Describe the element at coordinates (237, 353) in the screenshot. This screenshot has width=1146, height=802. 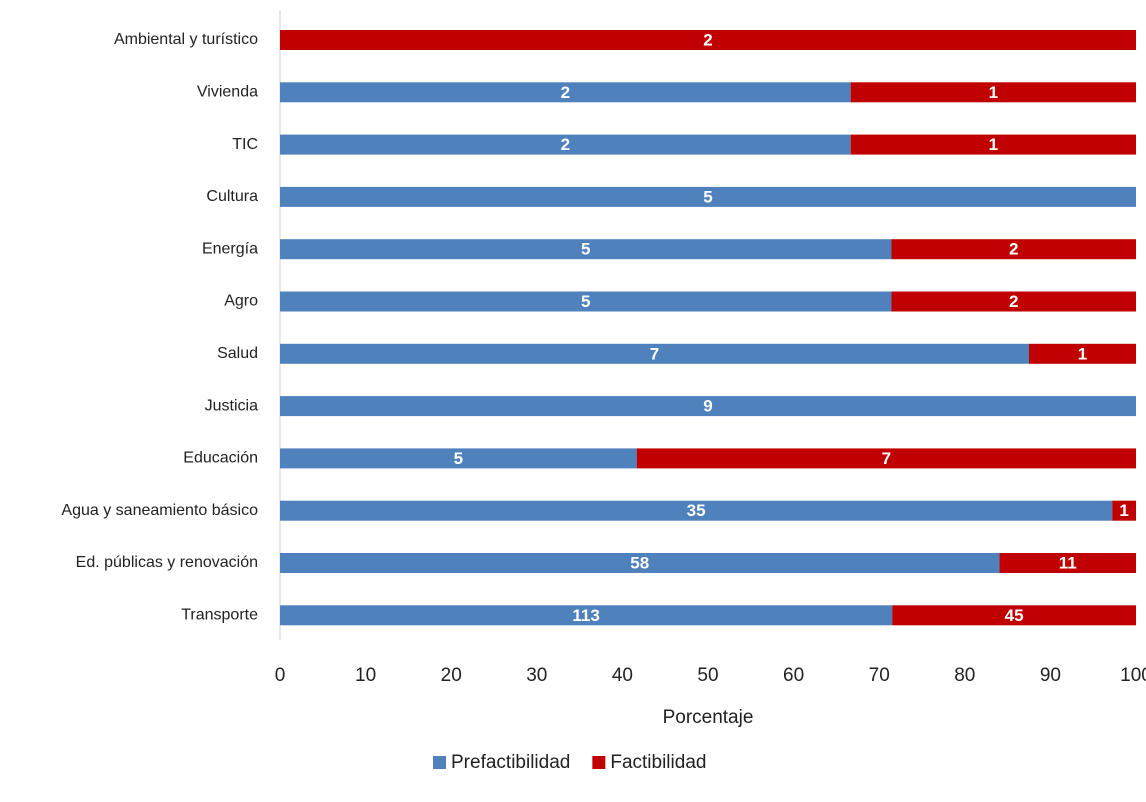
I see `y-tick-label: Salud` at that location.